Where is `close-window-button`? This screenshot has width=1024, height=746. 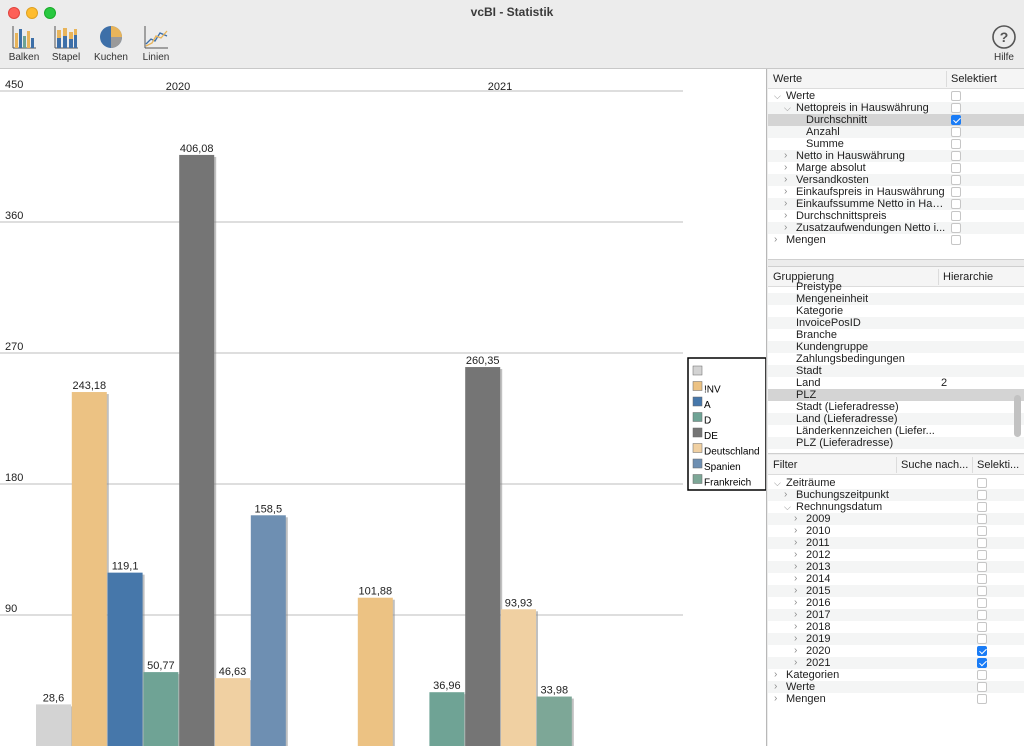 close-window-button is located at coordinates (14, 13).